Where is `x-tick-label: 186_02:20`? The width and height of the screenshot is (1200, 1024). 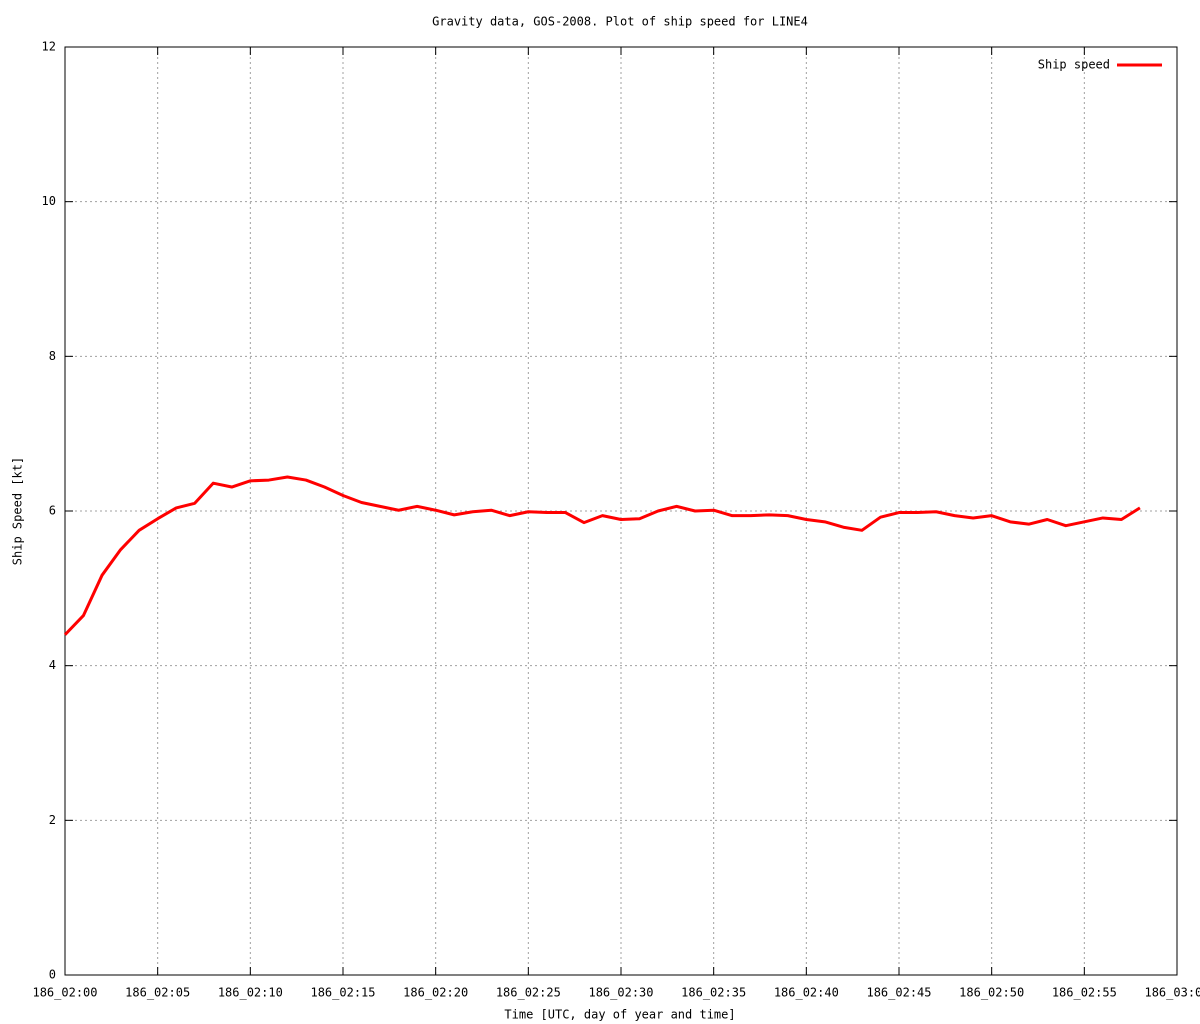 x-tick-label: 186_02:20 is located at coordinates (435, 993).